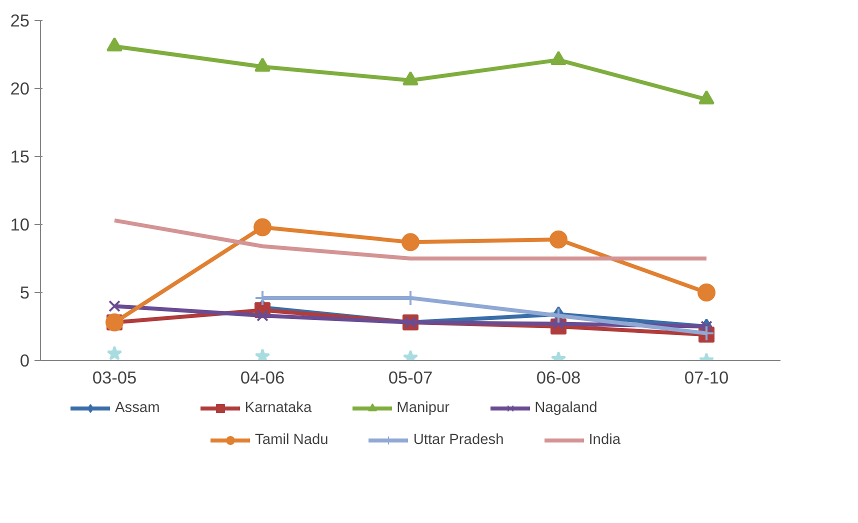 Image resolution: width=858 pixels, height=523 pixels. Describe the element at coordinates (458, 440) in the screenshot. I see `legend-label: Uttar Pradesh` at that location.